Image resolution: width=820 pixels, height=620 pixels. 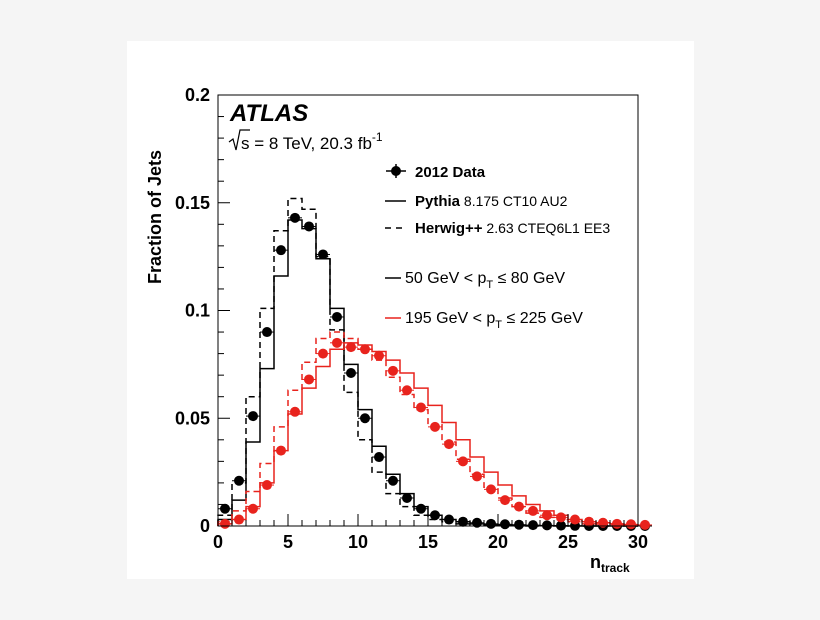 What do you see at coordinates (449, 228) in the screenshot?
I see `legend-label-herwig: Herwig++` at bounding box center [449, 228].